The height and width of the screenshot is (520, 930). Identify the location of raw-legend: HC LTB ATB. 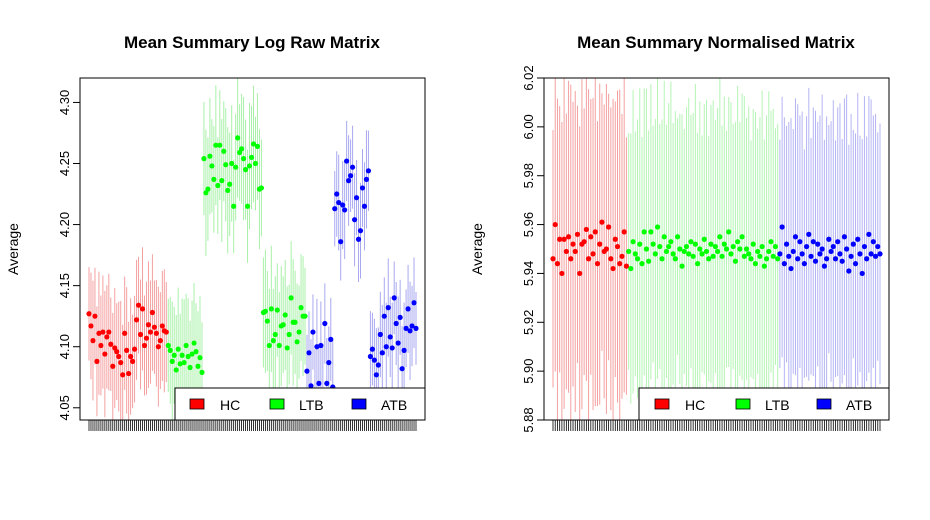
(300, 404).